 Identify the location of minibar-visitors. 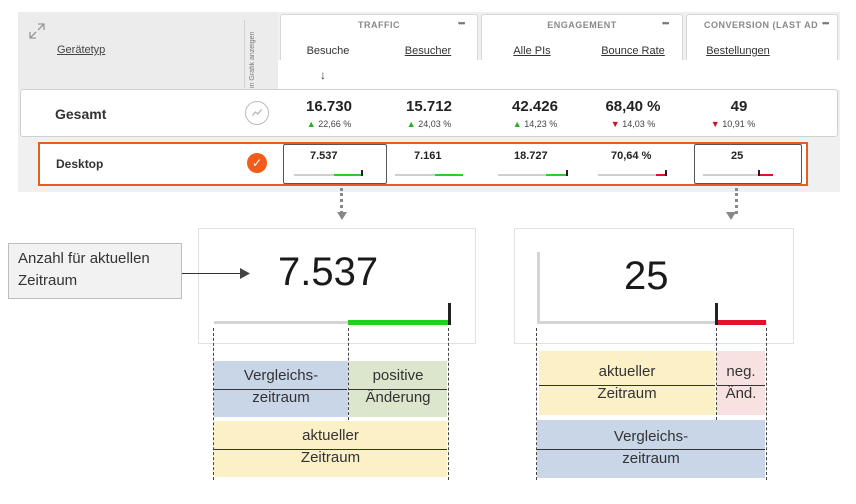
(430, 173).